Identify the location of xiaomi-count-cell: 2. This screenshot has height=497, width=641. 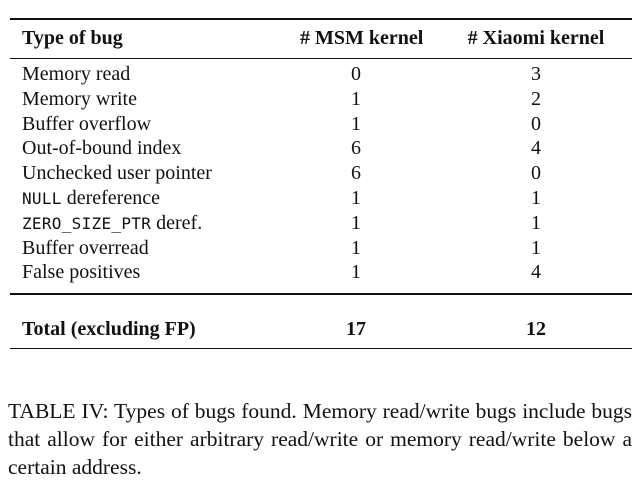
(536, 99).